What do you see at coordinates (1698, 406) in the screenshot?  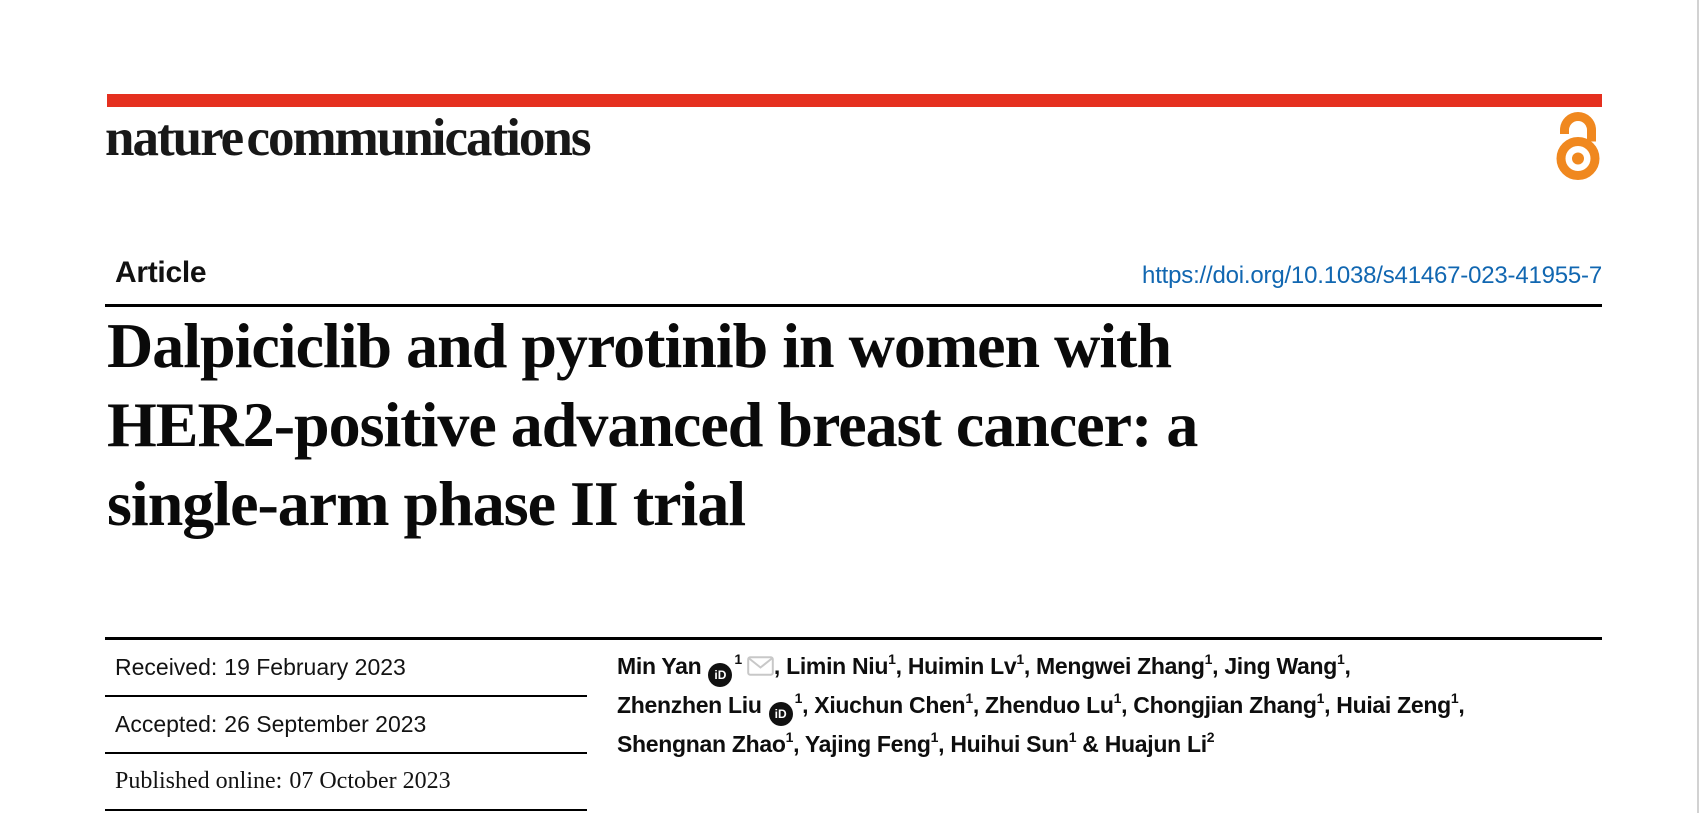 I see `page-right-edge` at bounding box center [1698, 406].